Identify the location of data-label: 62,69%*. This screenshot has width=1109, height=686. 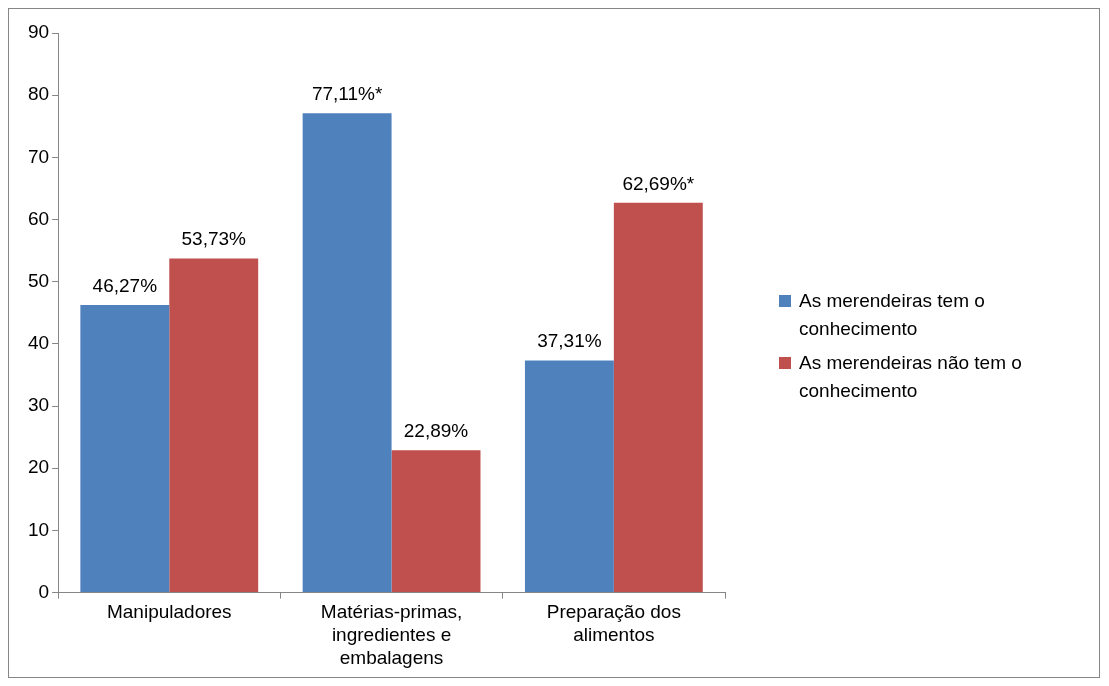
(658, 183).